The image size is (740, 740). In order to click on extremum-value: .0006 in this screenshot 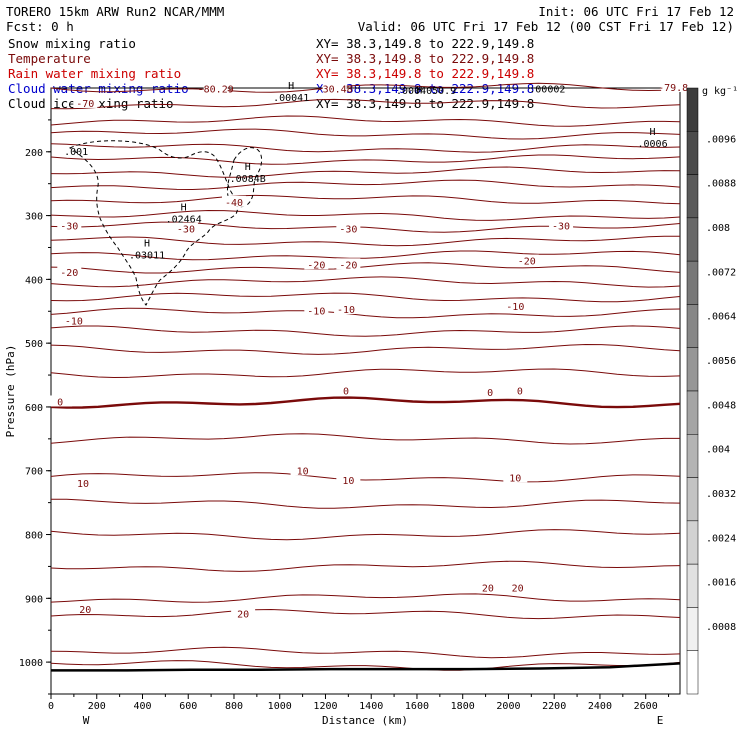, I will do `click(652, 144)`.